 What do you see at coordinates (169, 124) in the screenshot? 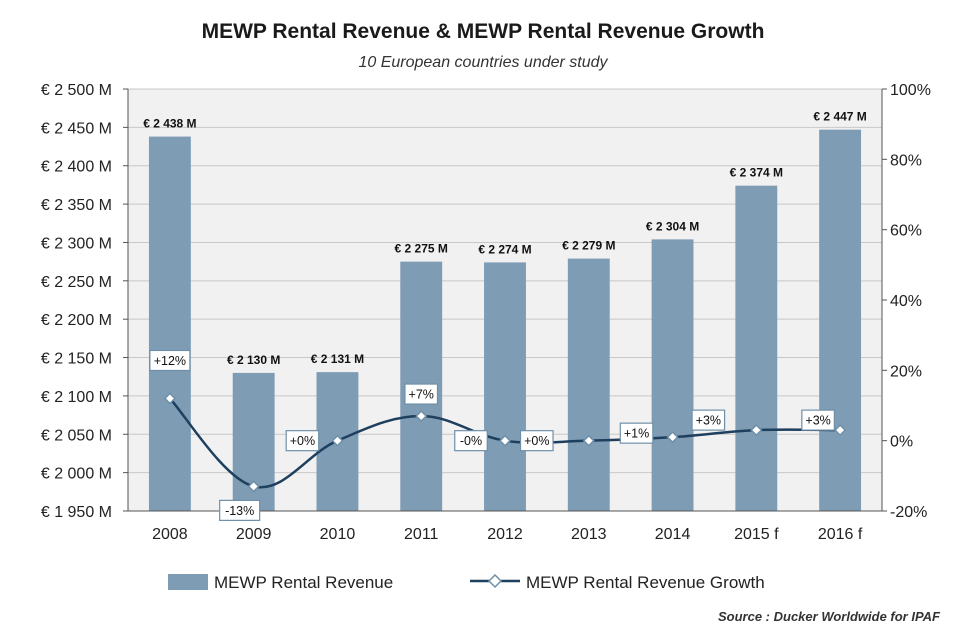
I see `revenue-data-label: € 2 438 M` at bounding box center [169, 124].